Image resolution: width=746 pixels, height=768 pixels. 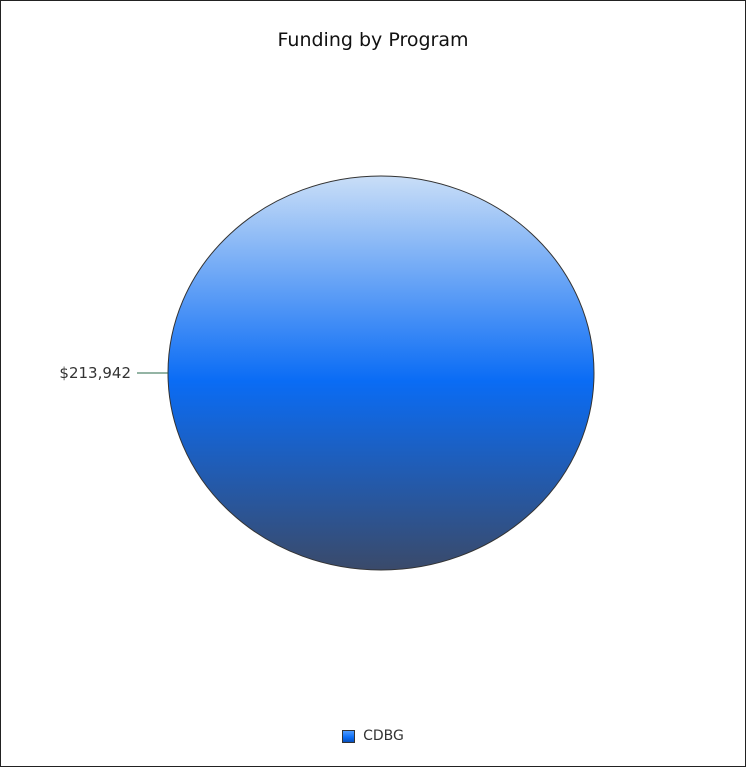 I want to click on legend-swatch-cdbg, so click(x=349, y=736).